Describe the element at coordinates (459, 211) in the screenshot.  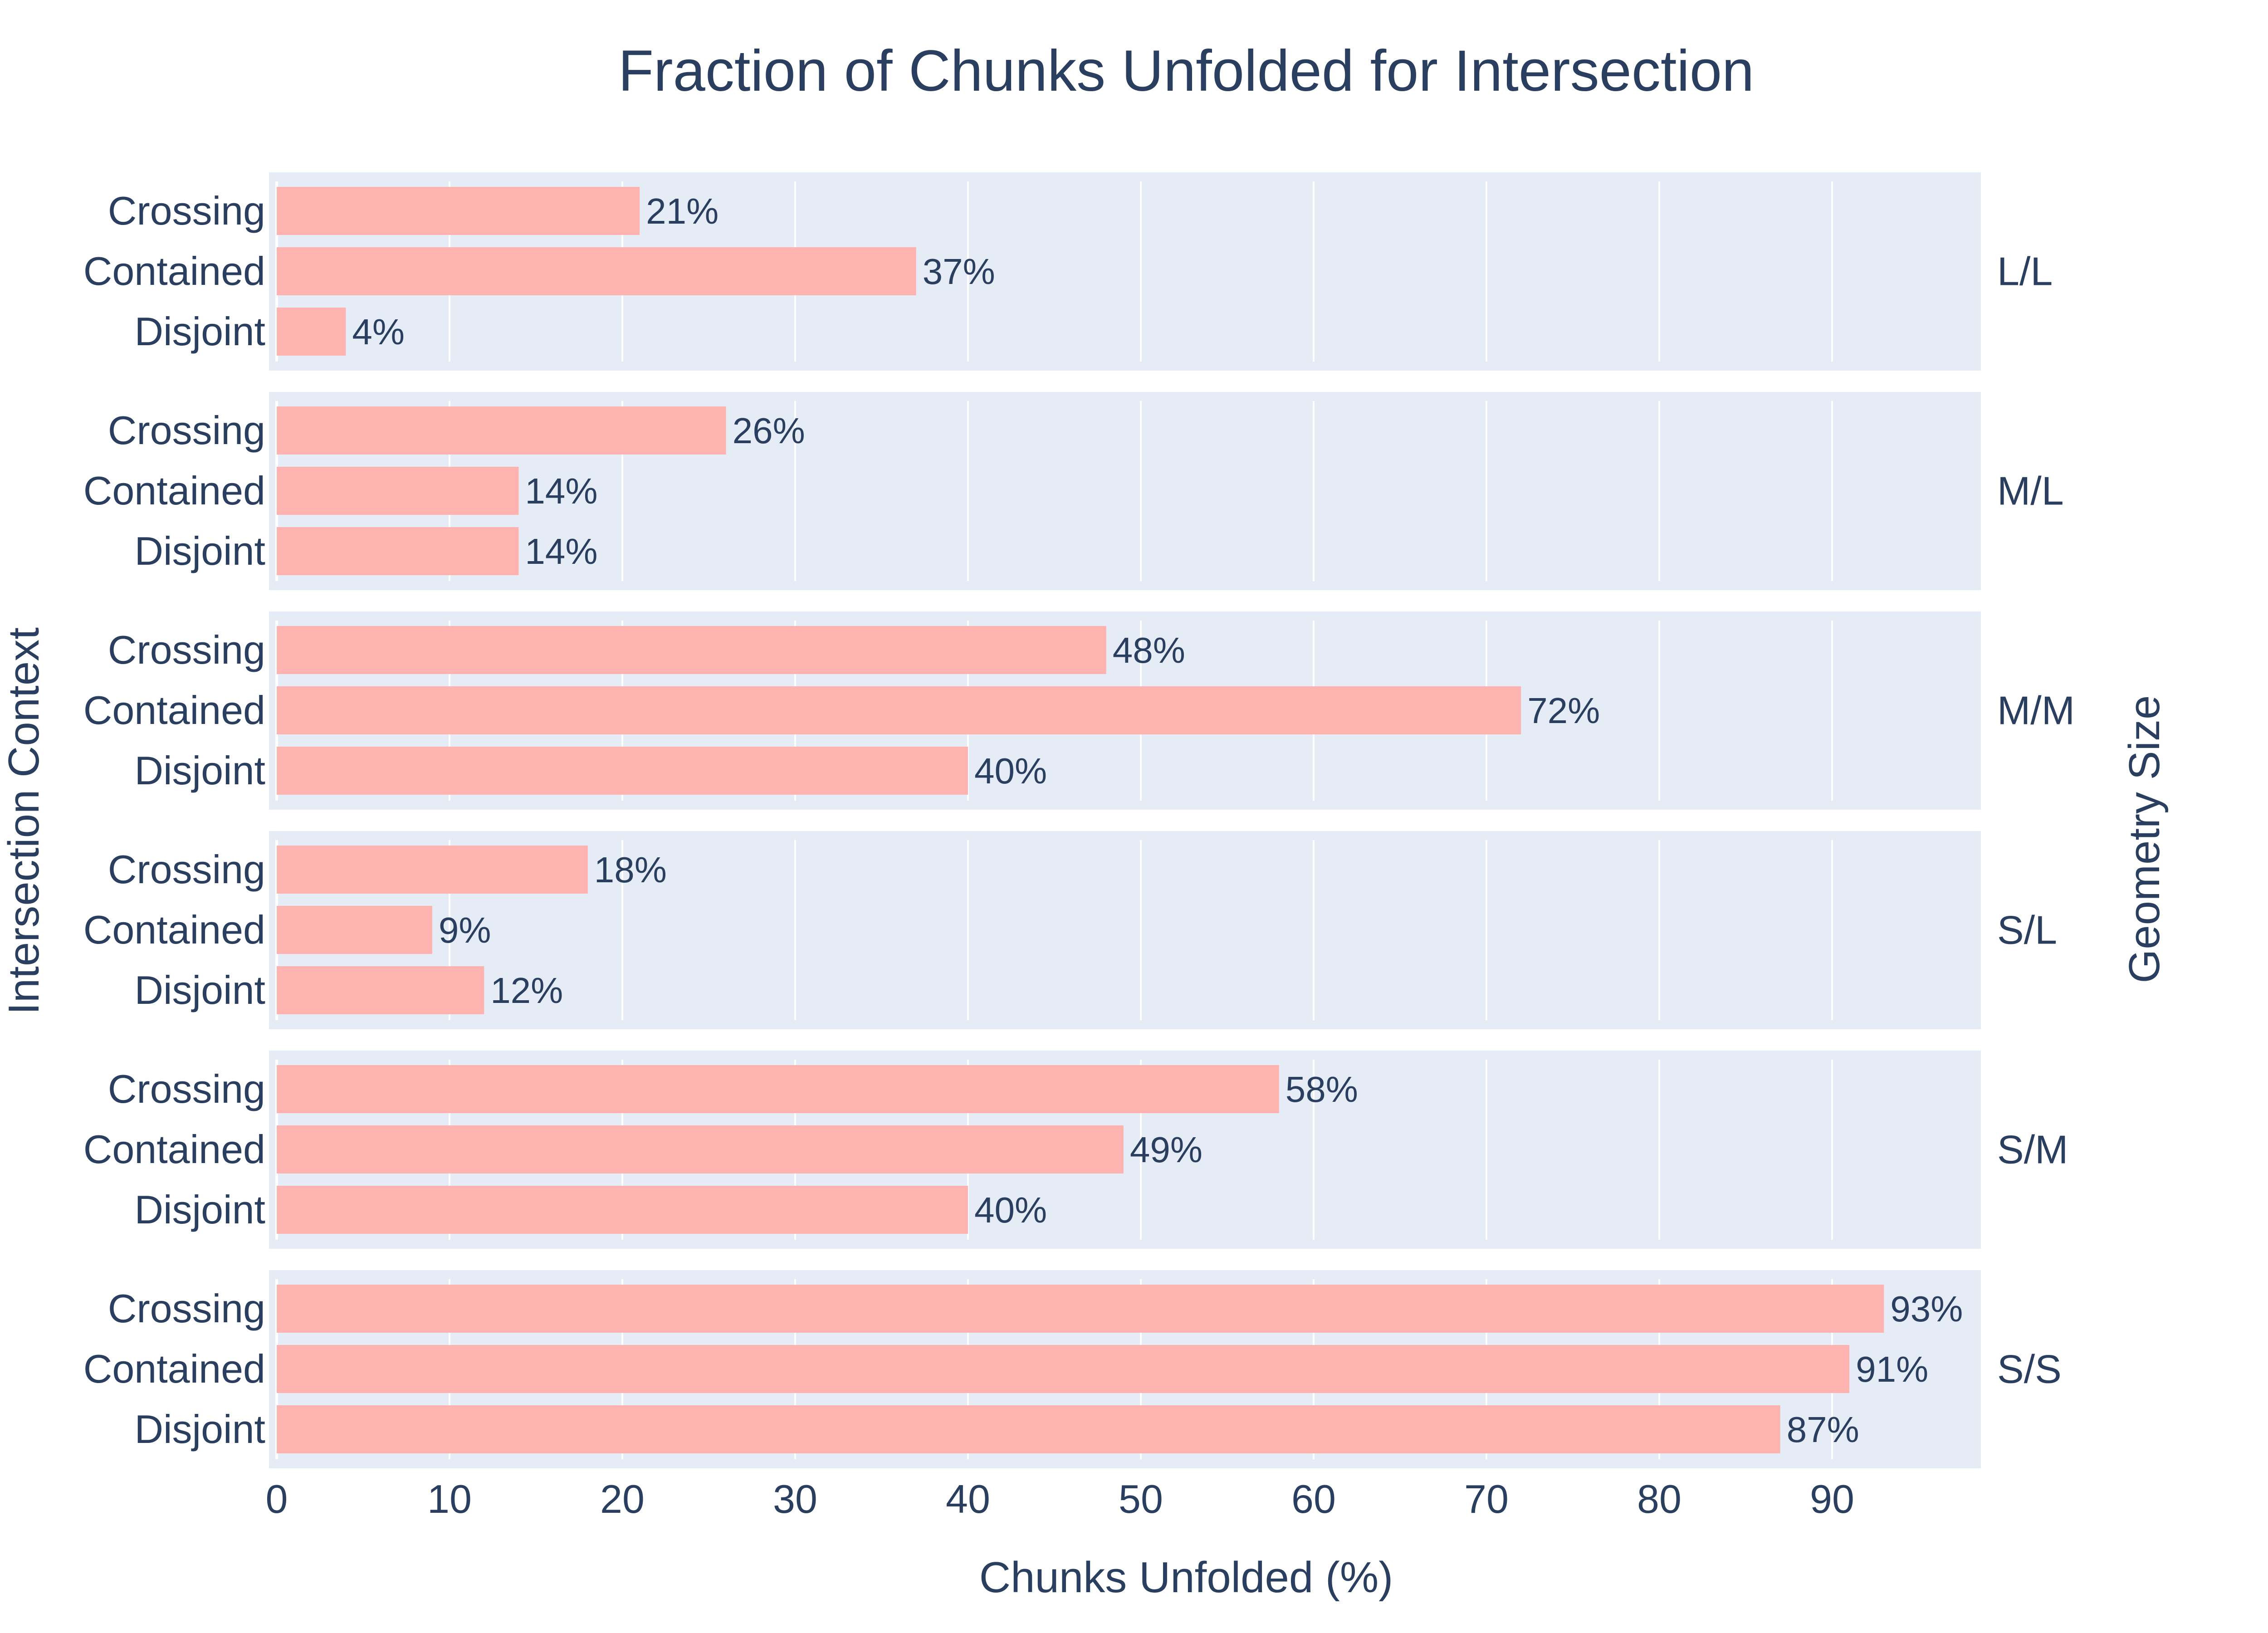
I see `bar-l-l-crossing` at that location.